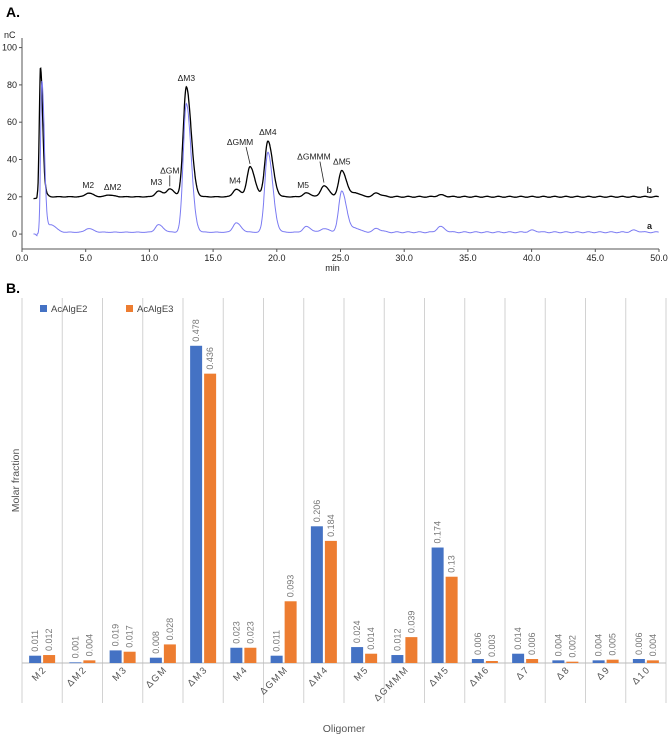 The image size is (669, 736). What do you see at coordinates (563, 673) in the screenshot?
I see `category-label: Δ8` at bounding box center [563, 673].